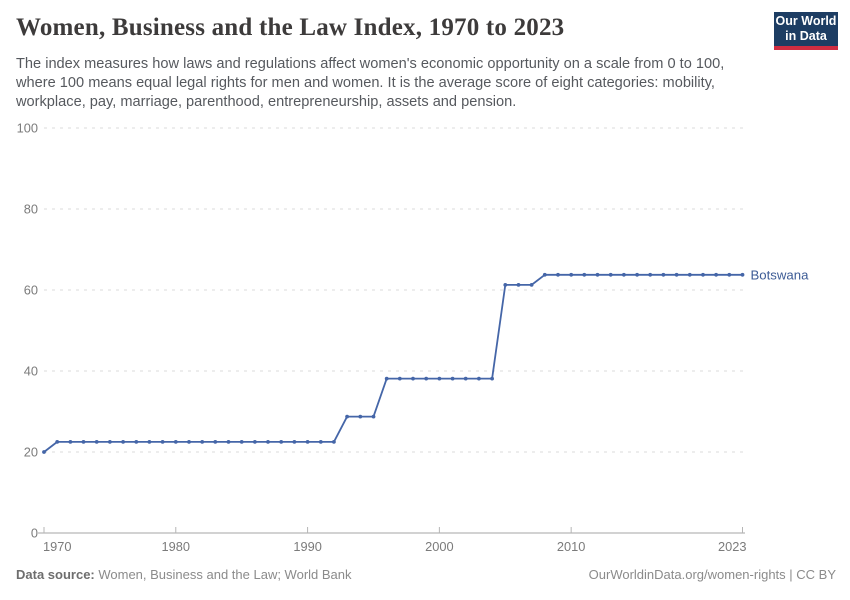 The image size is (850, 600). I want to click on owid-logo-line2: in Data, so click(806, 36).